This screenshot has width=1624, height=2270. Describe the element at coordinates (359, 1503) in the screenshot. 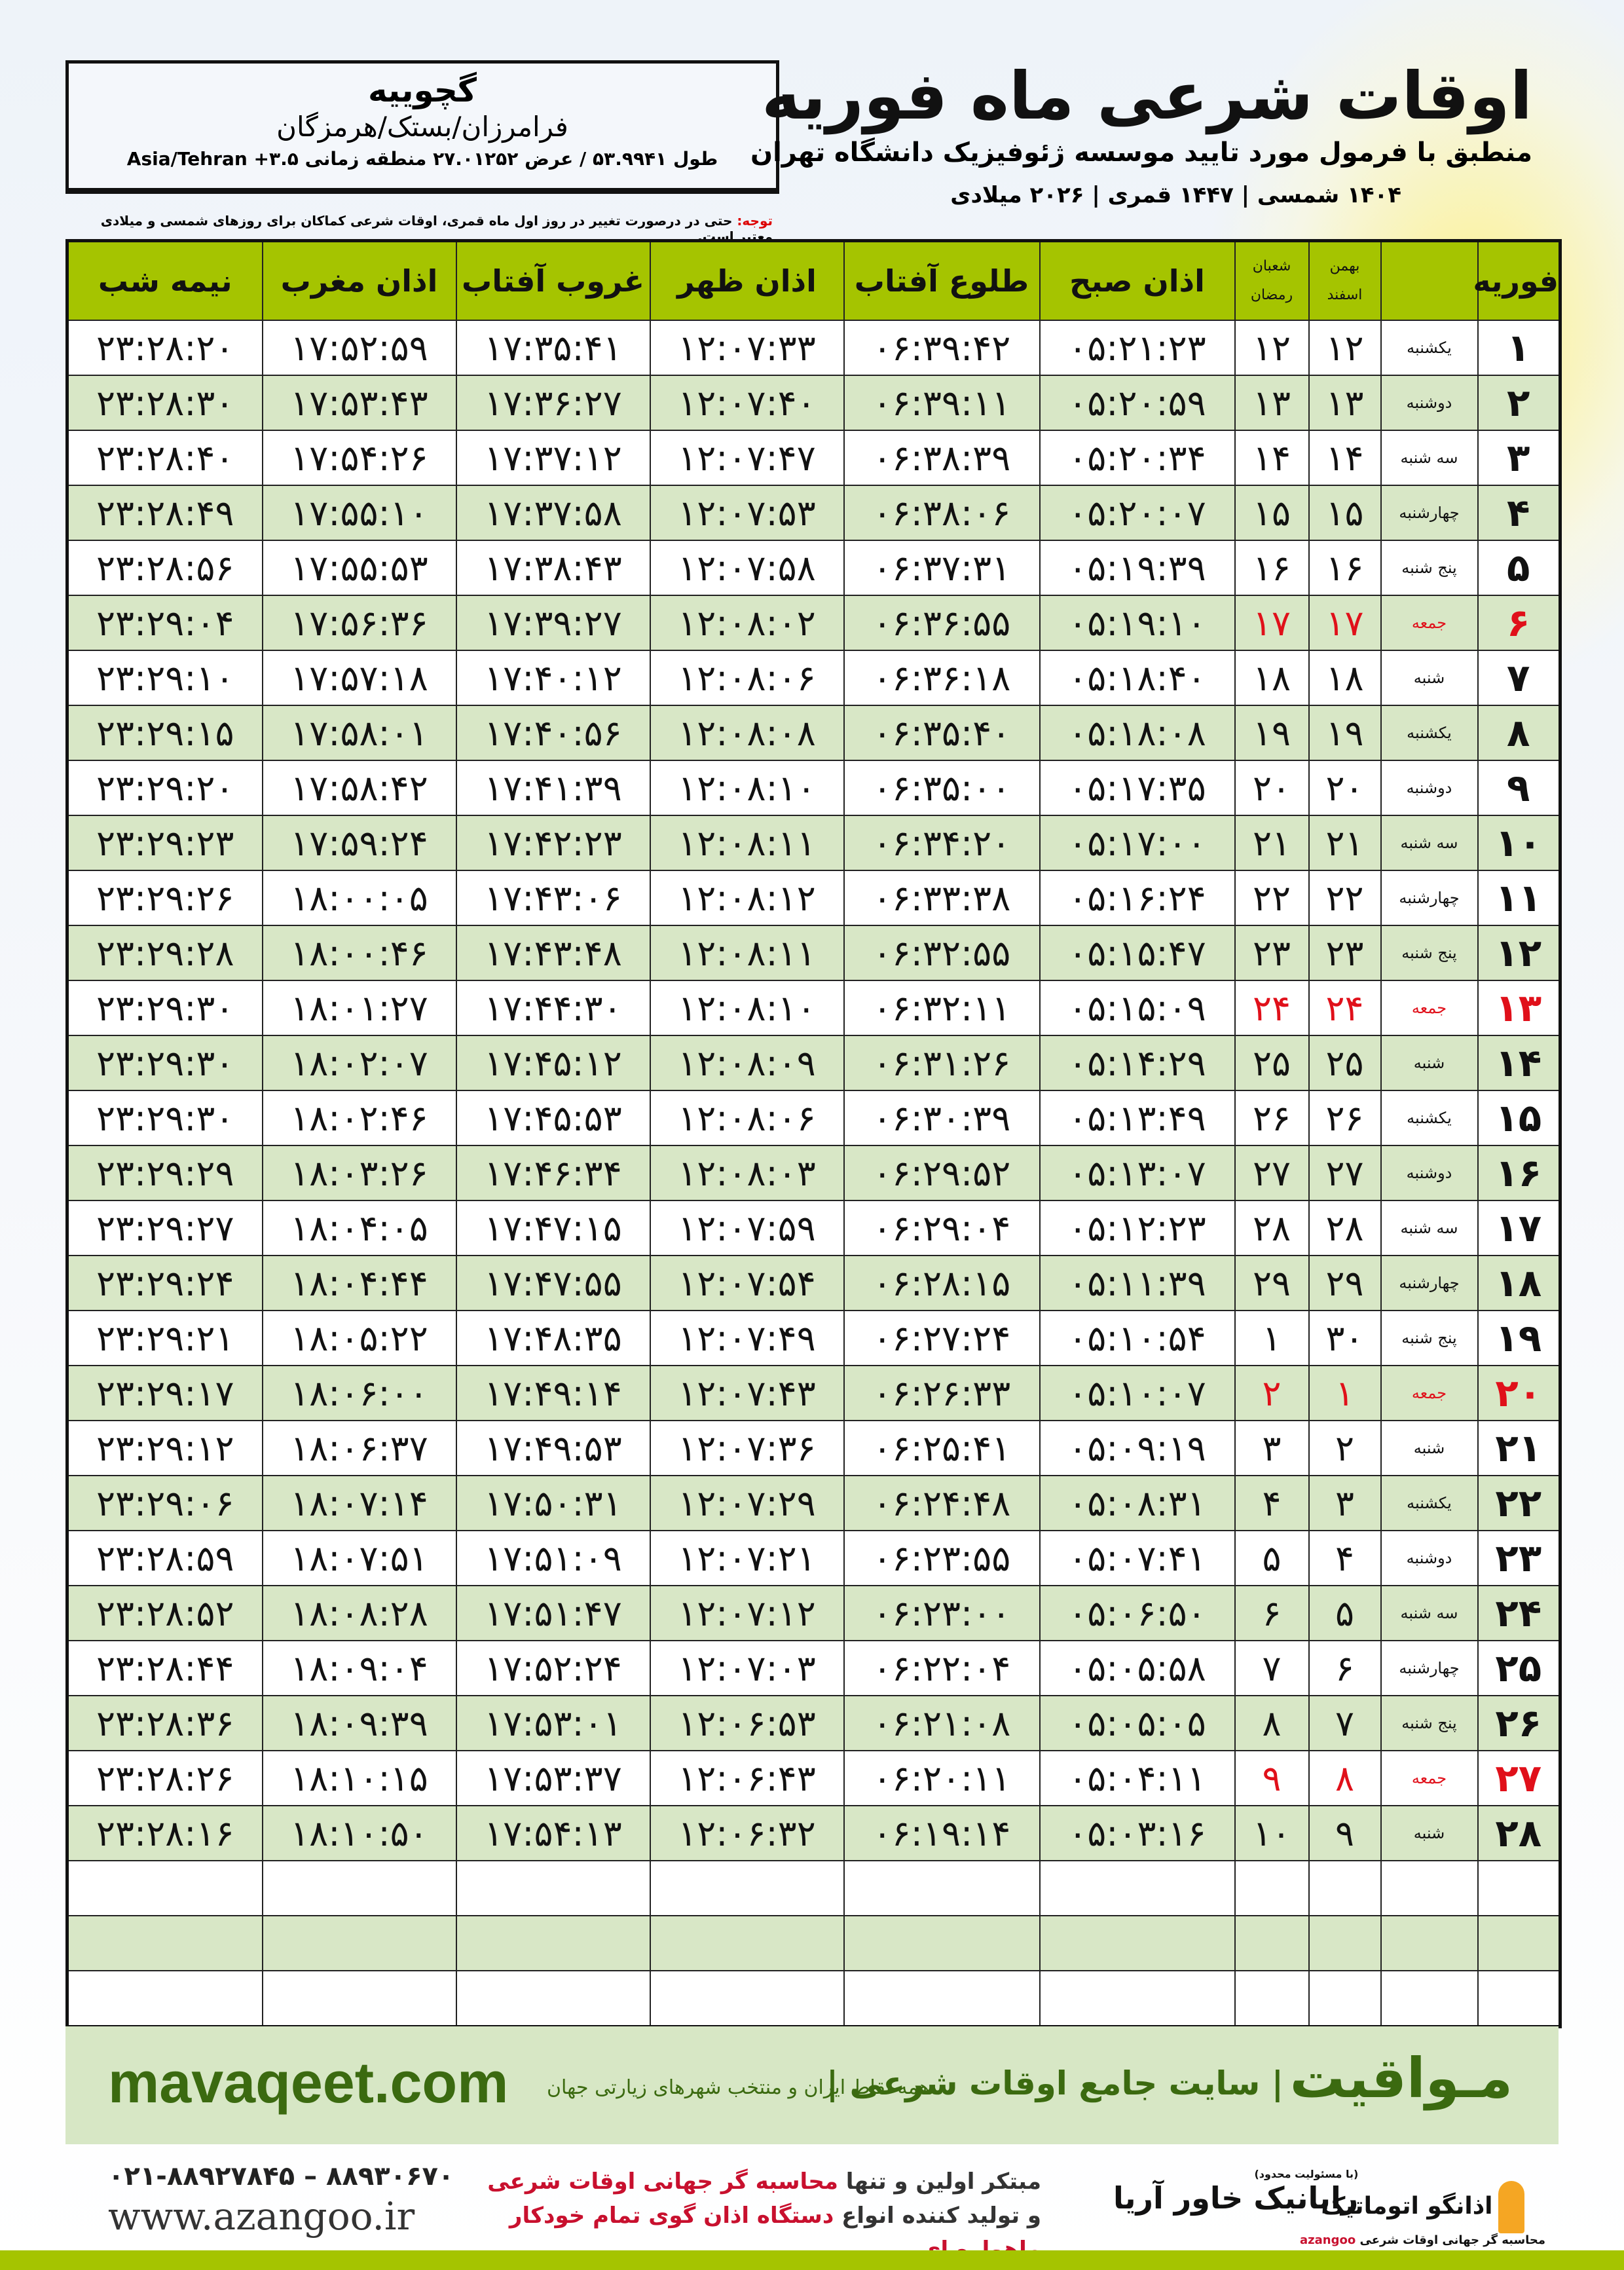

I see `cell-maghrib: ۱۸:۰۷:۱۴` at that location.